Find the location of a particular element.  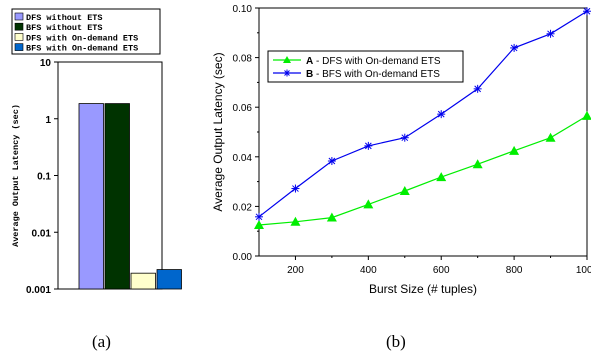

legend-b-tag: A is located at coordinates (309, 61).